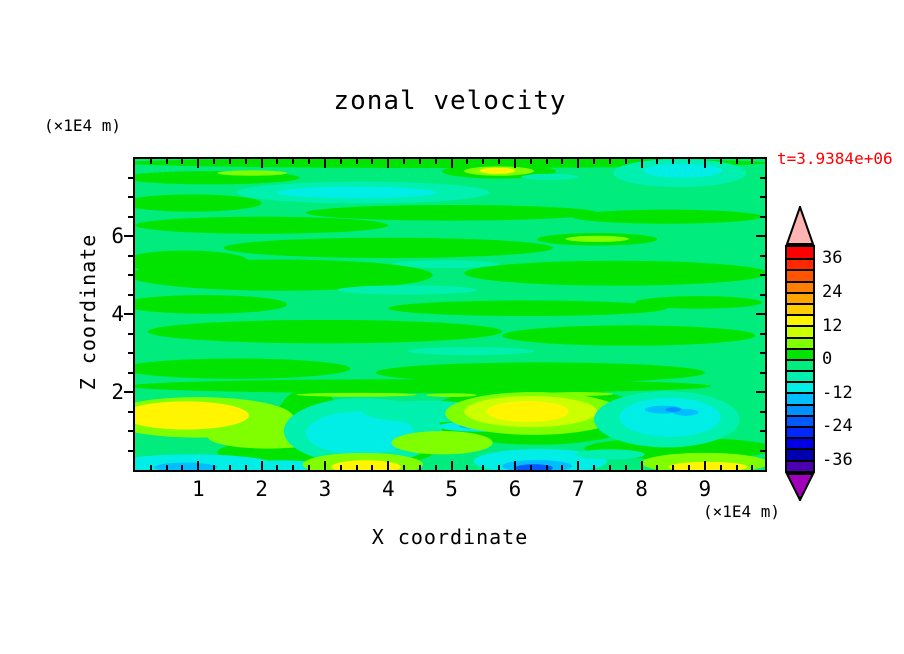 The width and height of the screenshot is (904, 654). Describe the element at coordinates (832, 325) in the screenshot. I see `colorbar-tick-label: 12` at that location.